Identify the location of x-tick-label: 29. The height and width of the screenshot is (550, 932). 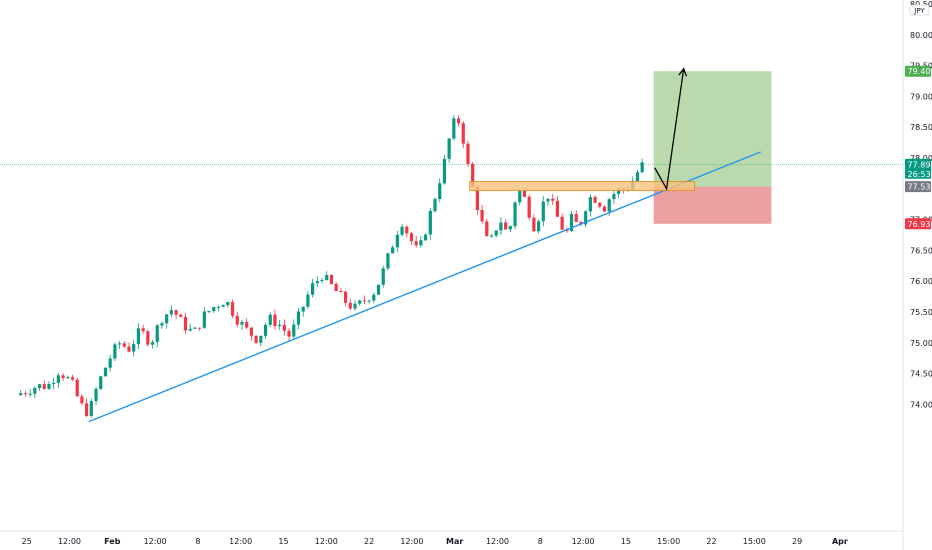
(797, 541).